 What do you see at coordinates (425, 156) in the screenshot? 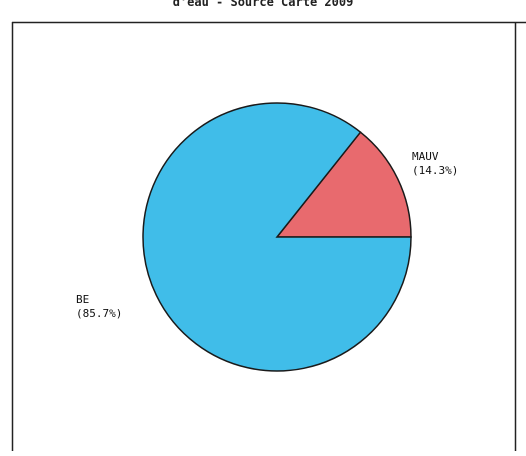
I see `slice-name-label: MAUV` at bounding box center [425, 156].